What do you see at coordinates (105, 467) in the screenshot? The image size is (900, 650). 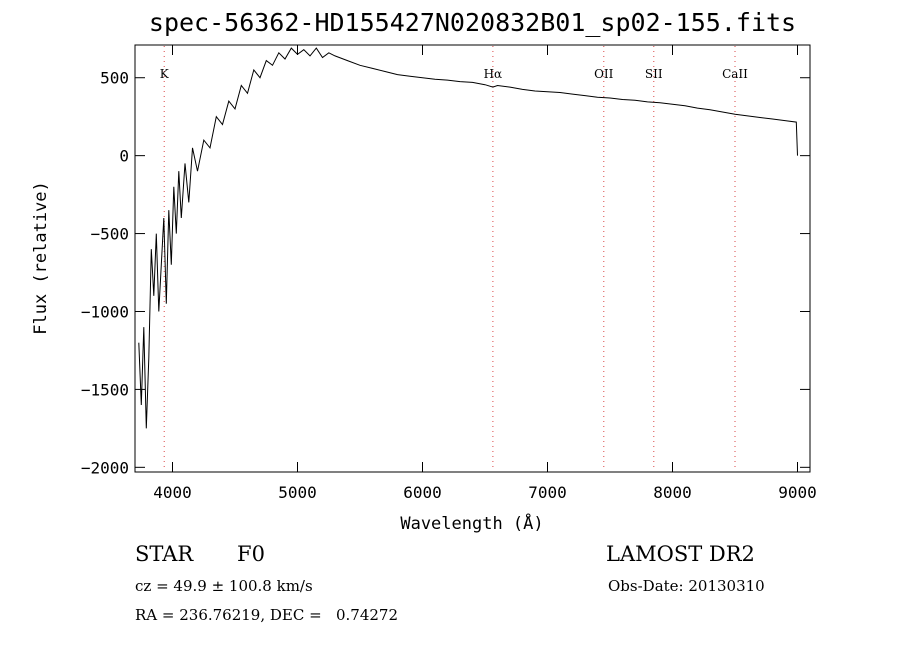 I see `y-tick-label: −2000` at bounding box center [105, 467].